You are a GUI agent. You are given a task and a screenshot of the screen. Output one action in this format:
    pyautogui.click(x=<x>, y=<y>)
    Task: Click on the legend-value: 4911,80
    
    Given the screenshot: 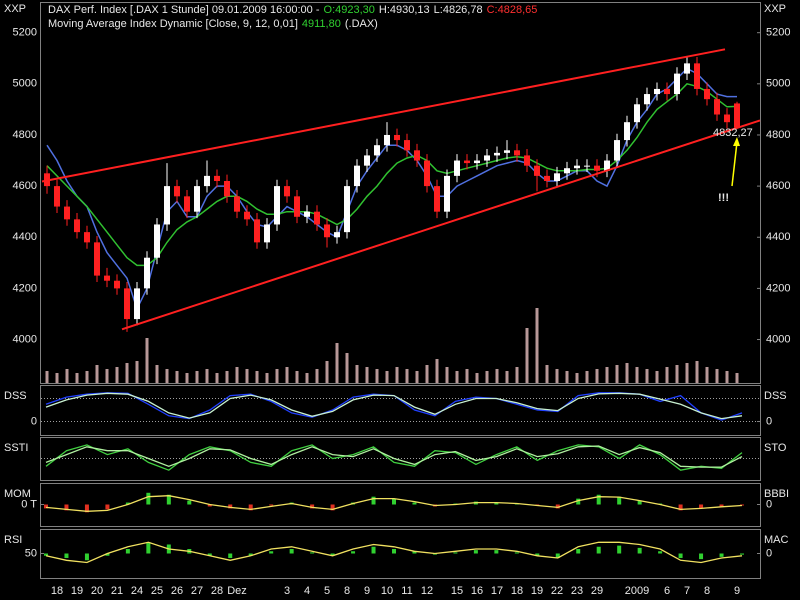 What is the action you would take?
    pyautogui.click(x=321, y=24)
    